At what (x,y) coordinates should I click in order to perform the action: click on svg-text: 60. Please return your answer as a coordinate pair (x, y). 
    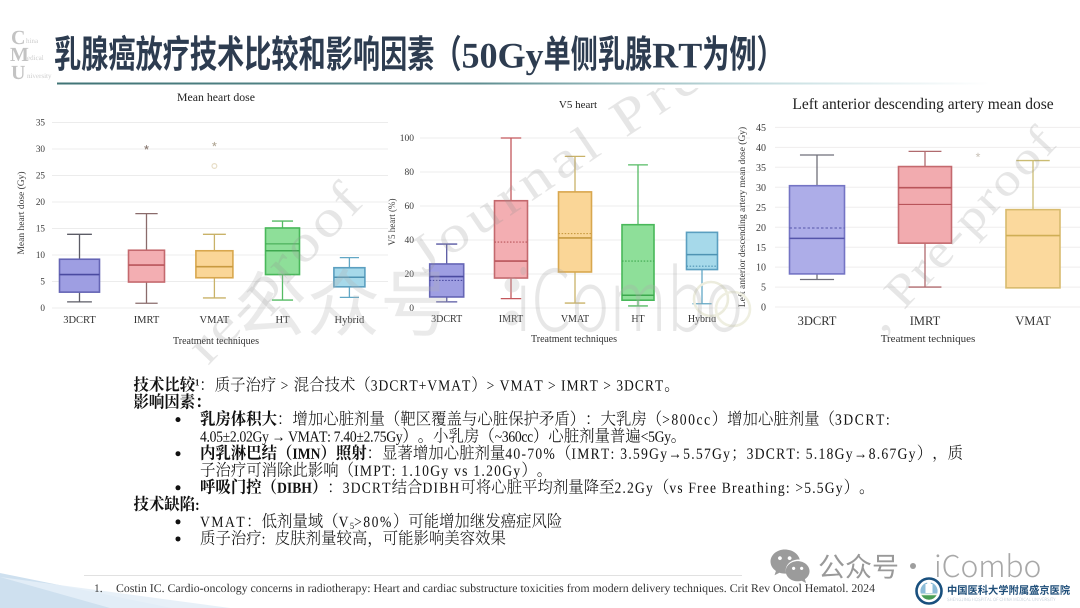
    Looking at the image, I should click on (410, 207).